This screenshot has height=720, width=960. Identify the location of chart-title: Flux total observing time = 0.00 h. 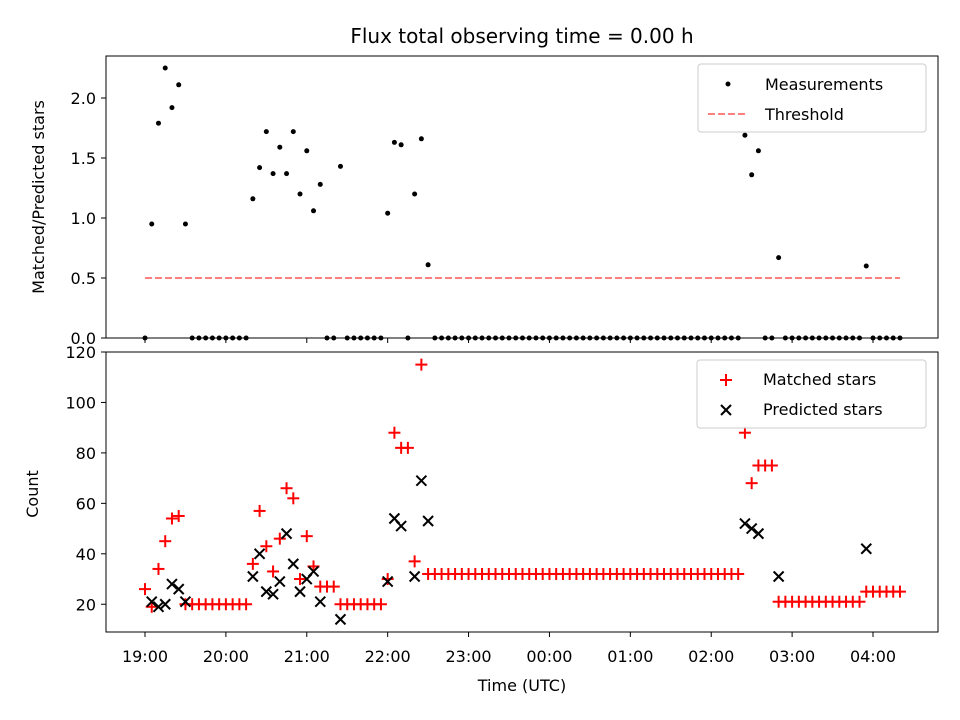
(521, 36).